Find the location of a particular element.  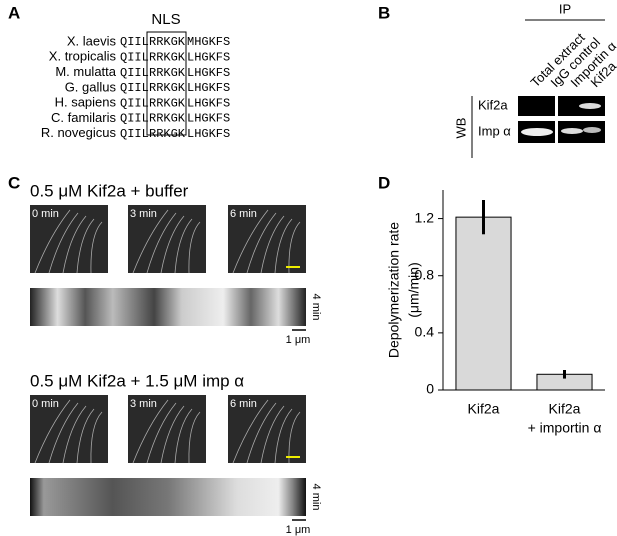

species: X. tropicalis is located at coordinates (83, 56).